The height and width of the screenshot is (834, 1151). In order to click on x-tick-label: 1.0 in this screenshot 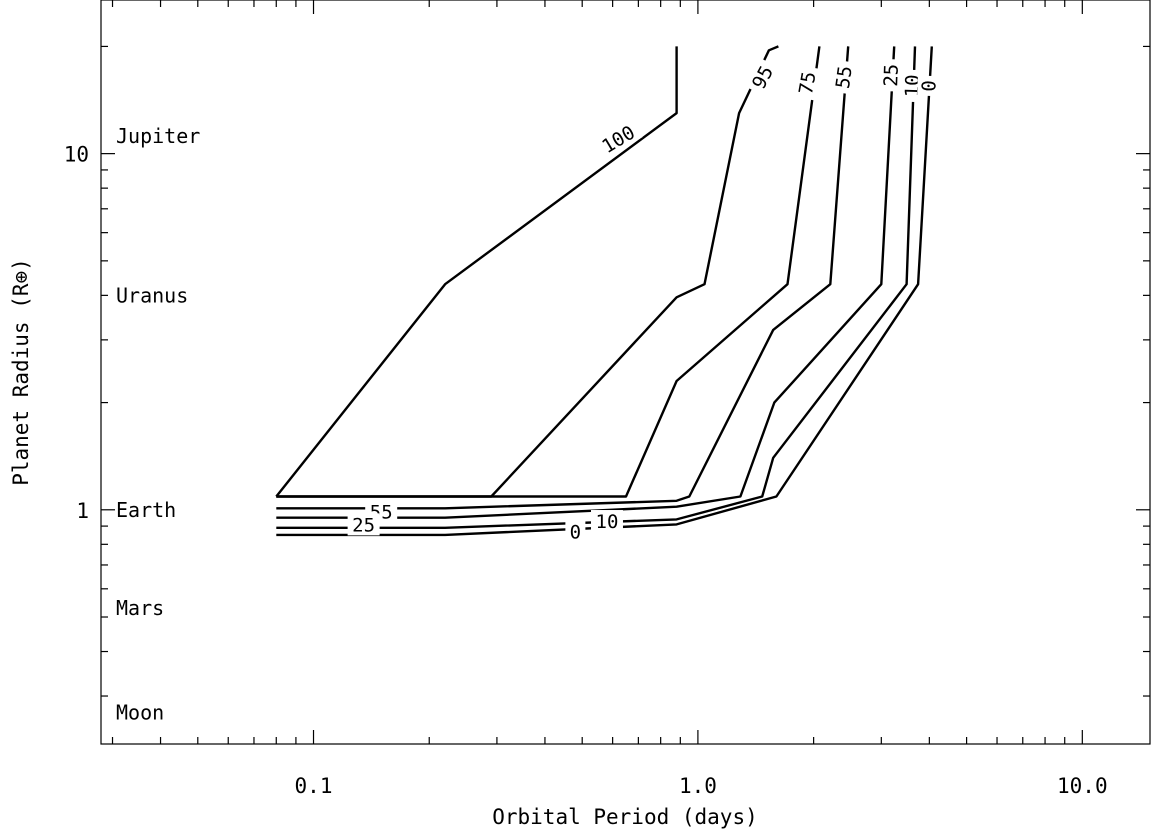, I will do `click(698, 786)`.